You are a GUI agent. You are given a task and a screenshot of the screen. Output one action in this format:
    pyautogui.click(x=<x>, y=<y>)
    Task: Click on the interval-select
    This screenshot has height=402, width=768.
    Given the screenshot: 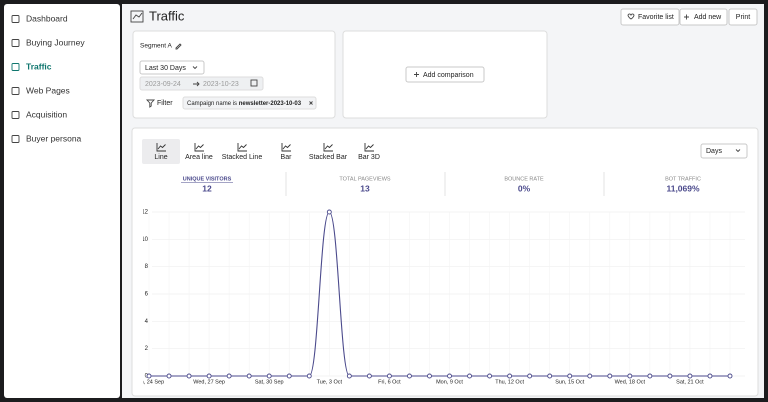 What is the action you would take?
    pyautogui.click(x=724, y=151)
    